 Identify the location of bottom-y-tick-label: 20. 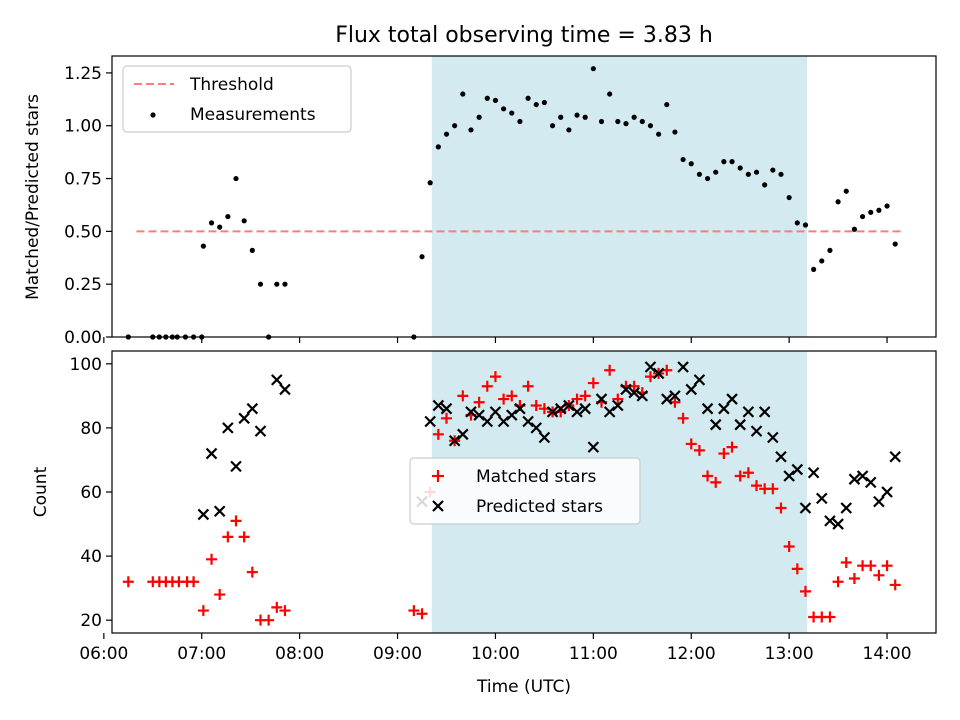
(91, 621).